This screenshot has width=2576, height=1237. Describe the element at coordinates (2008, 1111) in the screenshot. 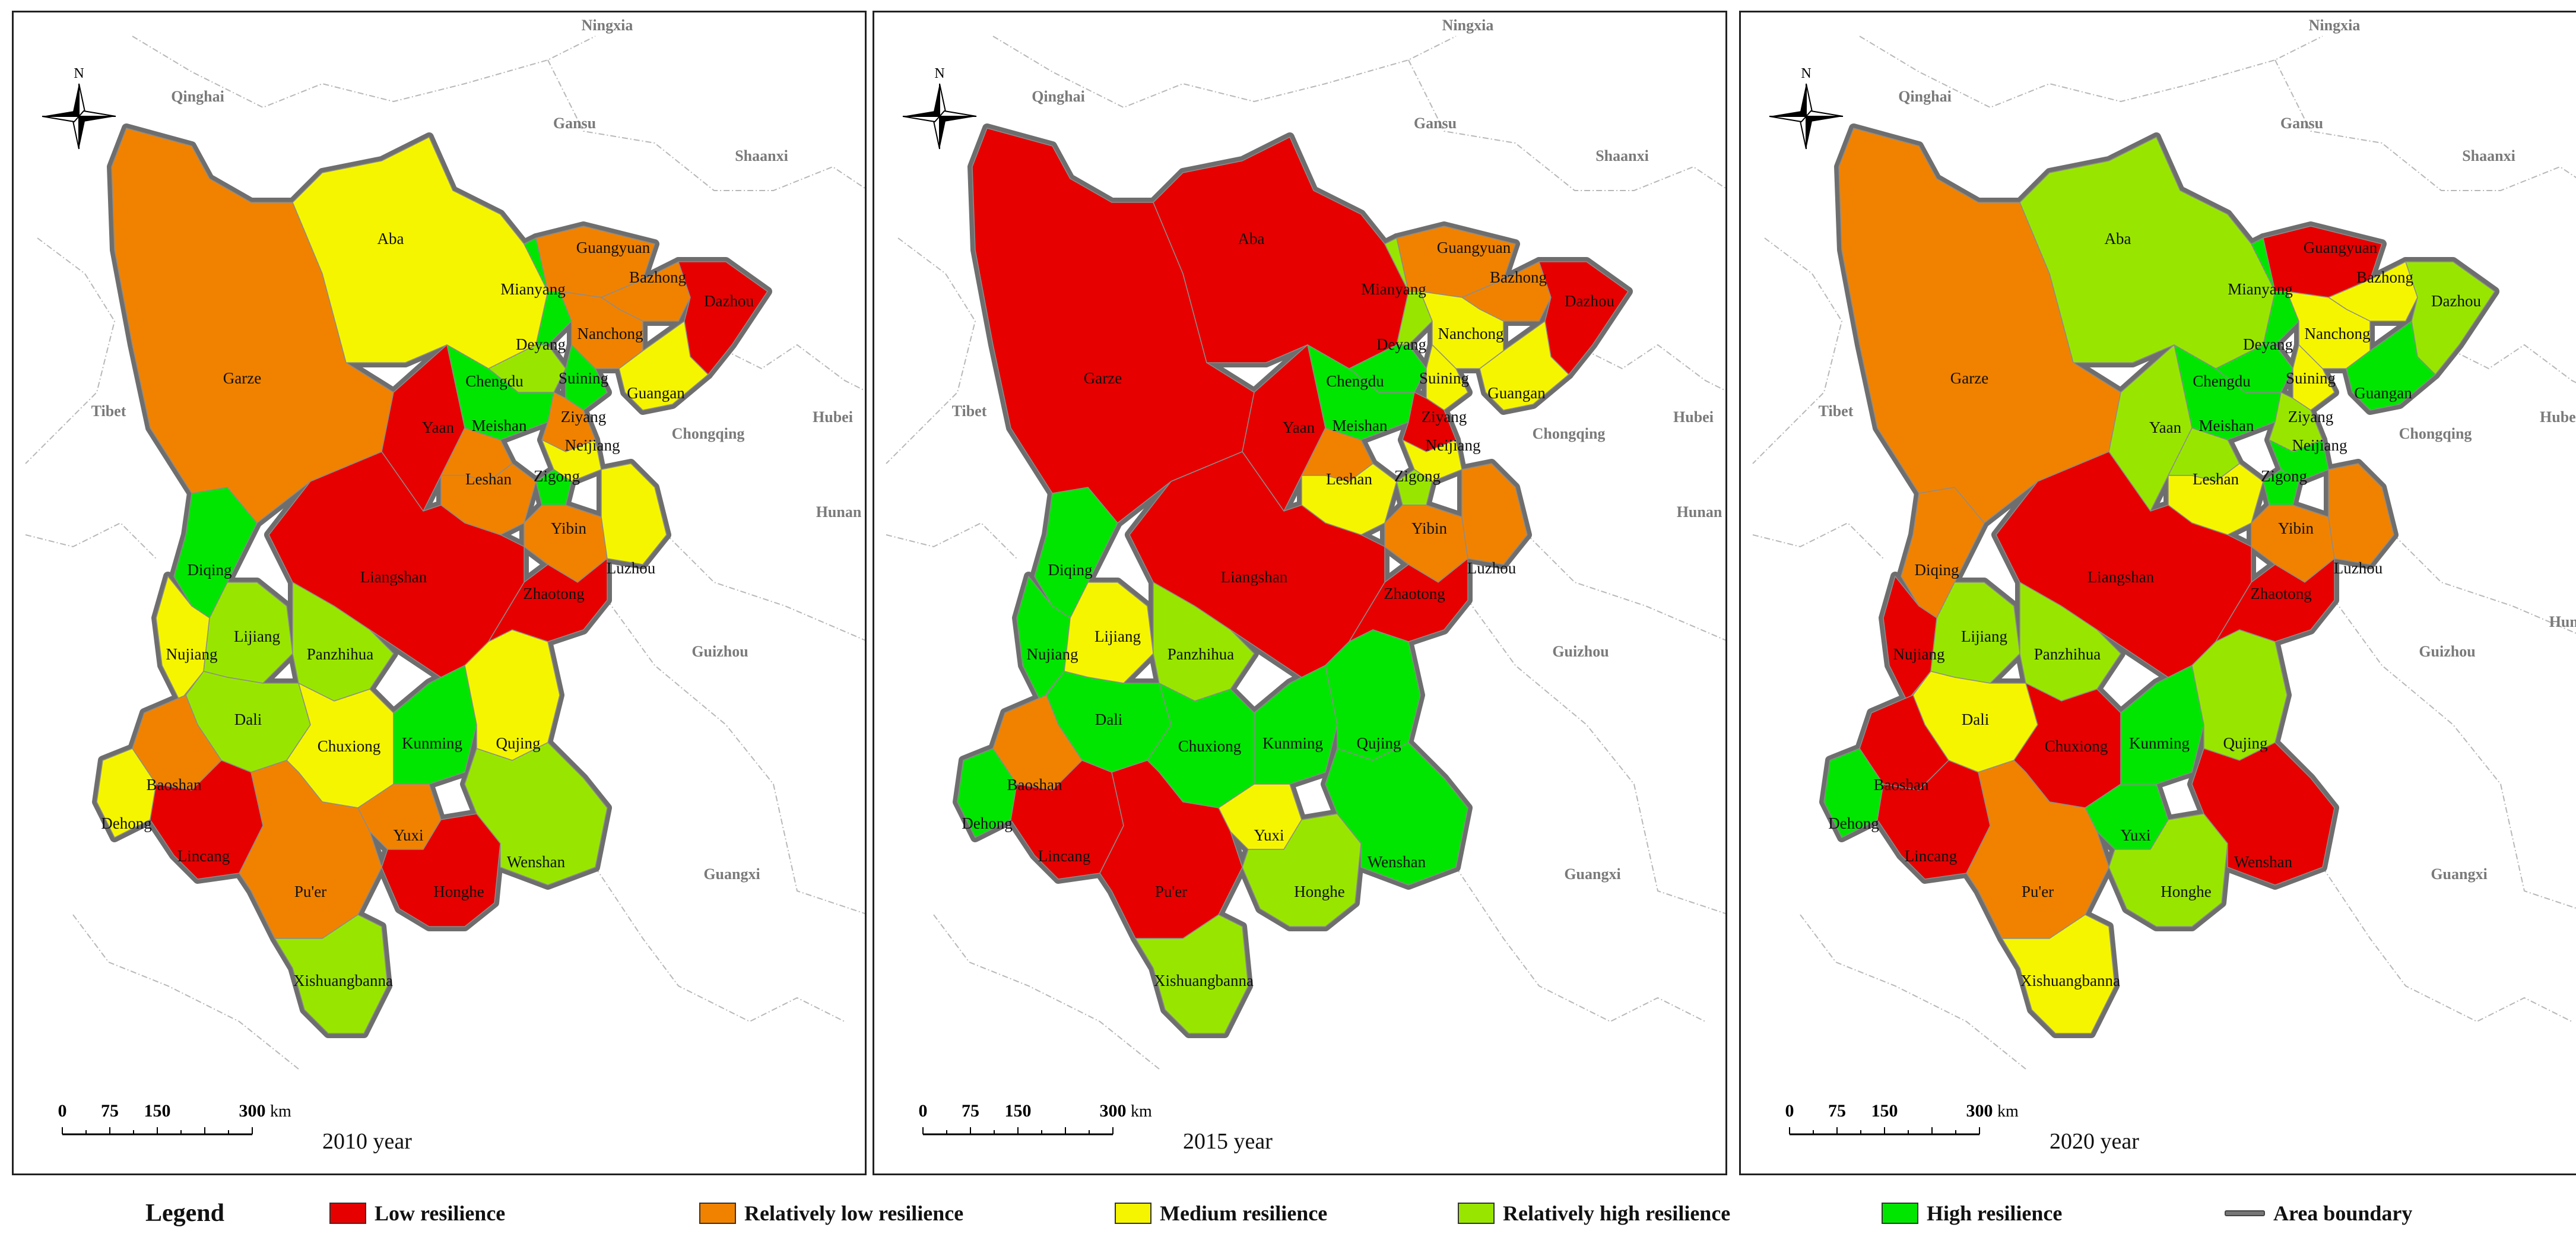

I see `scale-unit: km` at that location.